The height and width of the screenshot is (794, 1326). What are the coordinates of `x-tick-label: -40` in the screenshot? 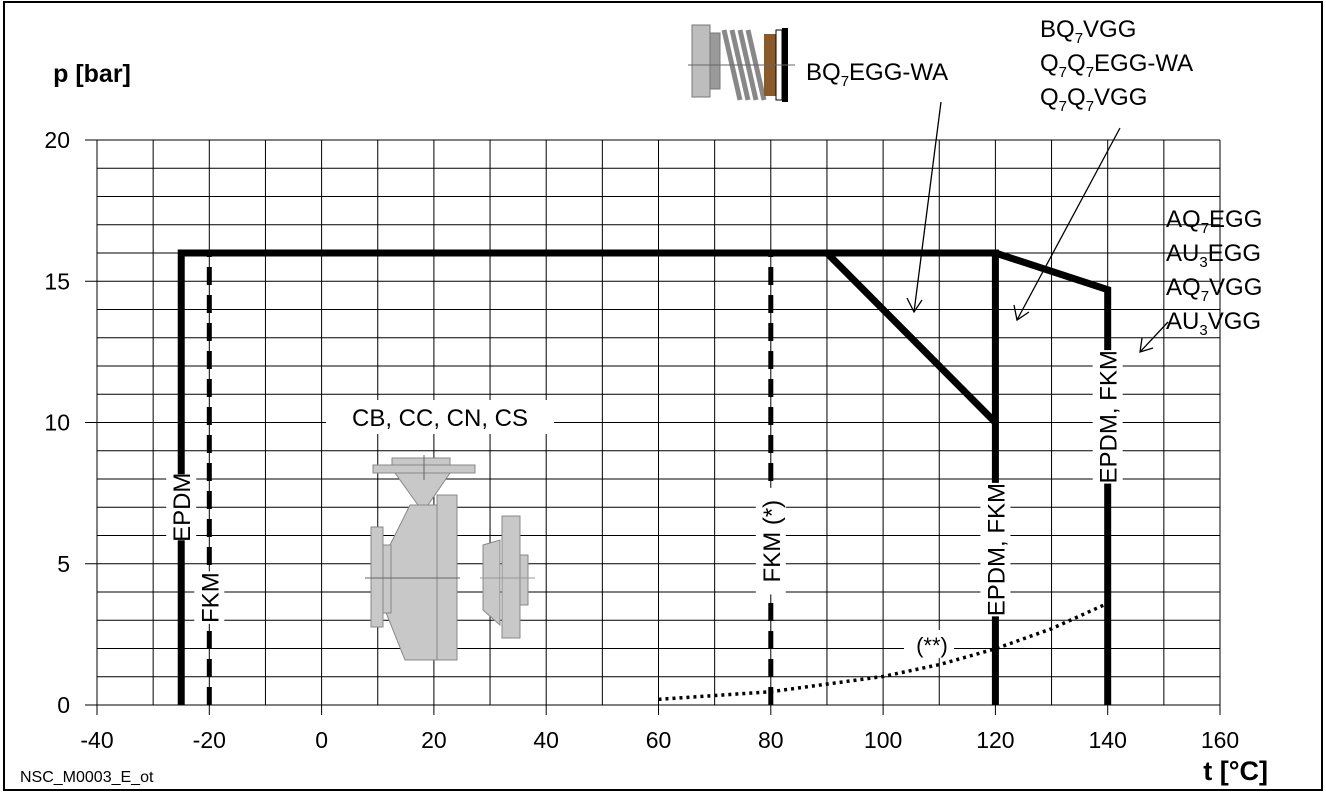 It's located at (96, 740).